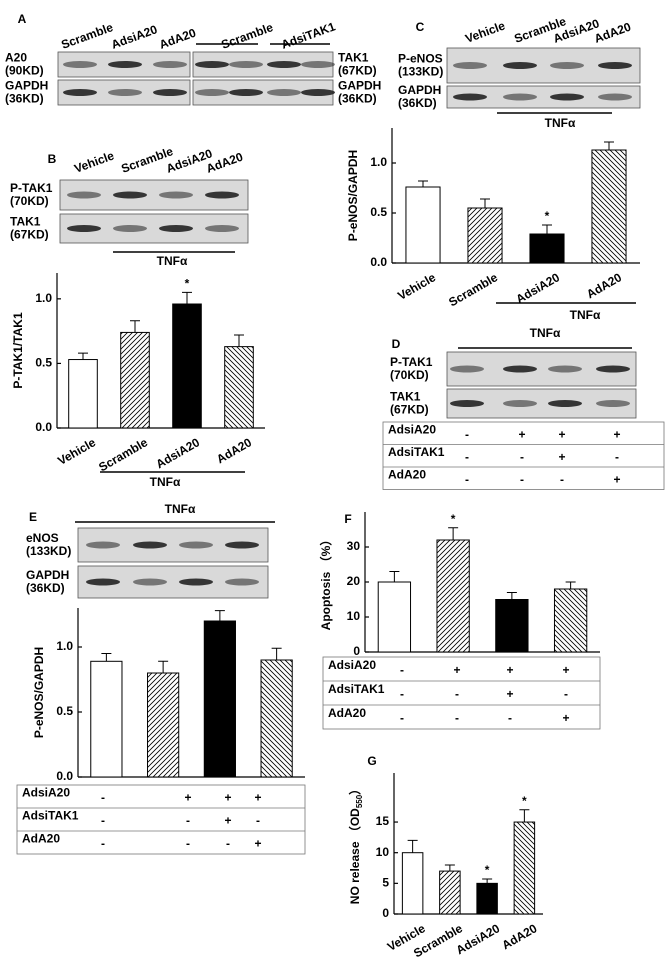 The height and width of the screenshot is (959, 666). I want to click on panel-letter: E, so click(33, 517).